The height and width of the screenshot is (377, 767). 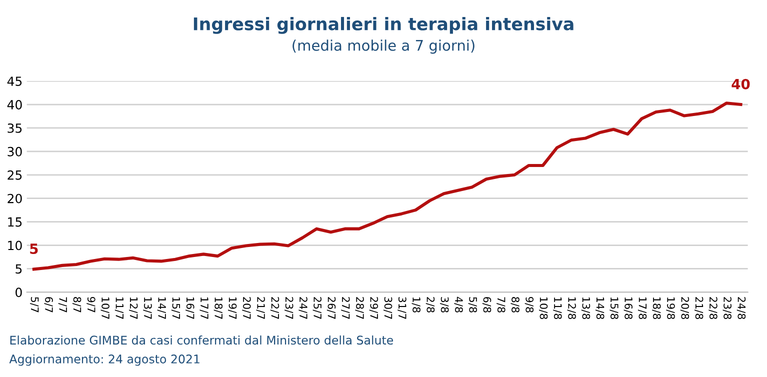 I want to click on x-tick-label: 18/7, so click(x=218, y=308).